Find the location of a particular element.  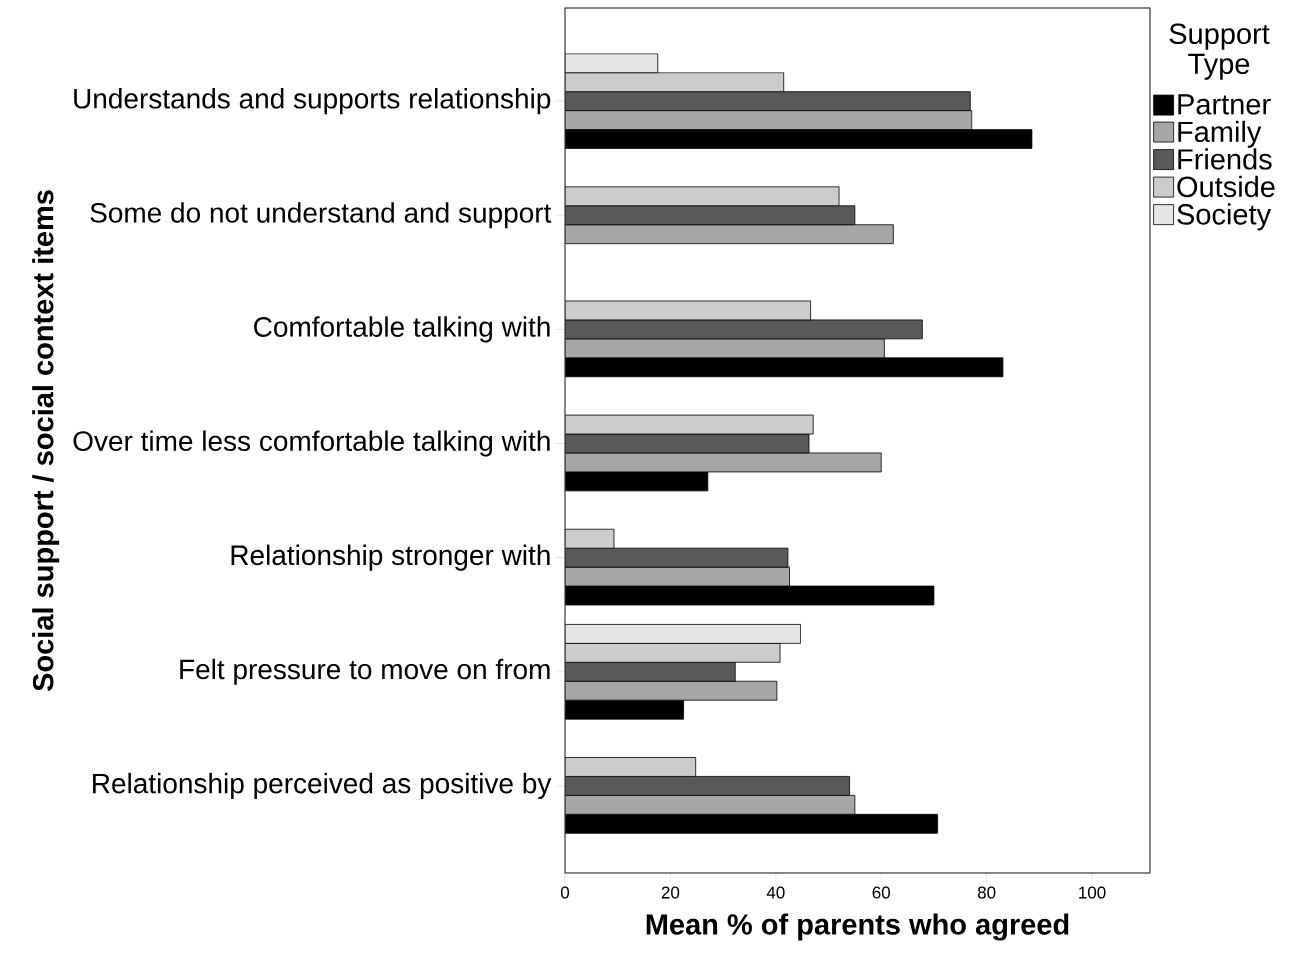

legend-label: Partner is located at coordinates (1224, 104).